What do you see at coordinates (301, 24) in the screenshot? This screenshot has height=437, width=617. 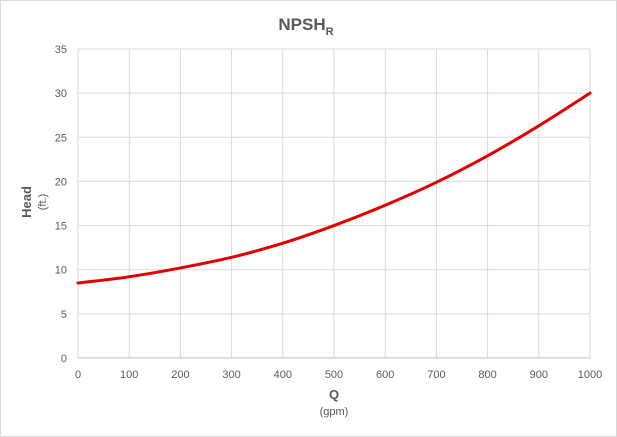 I see `chart-title-main: NPSH` at bounding box center [301, 24].